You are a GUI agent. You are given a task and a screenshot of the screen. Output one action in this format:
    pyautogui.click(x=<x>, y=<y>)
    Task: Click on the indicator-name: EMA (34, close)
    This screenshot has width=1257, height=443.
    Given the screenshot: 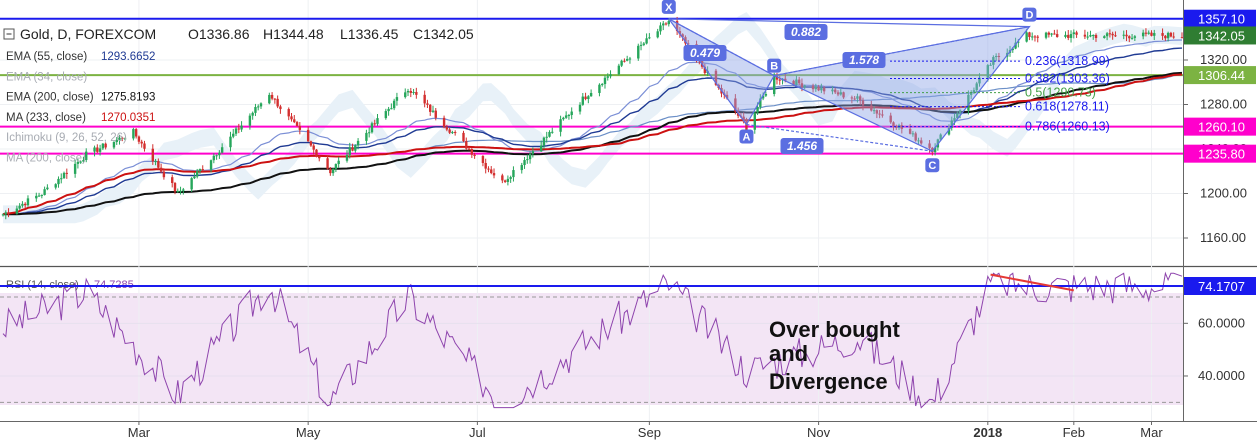 What is the action you would take?
    pyautogui.click(x=46, y=77)
    